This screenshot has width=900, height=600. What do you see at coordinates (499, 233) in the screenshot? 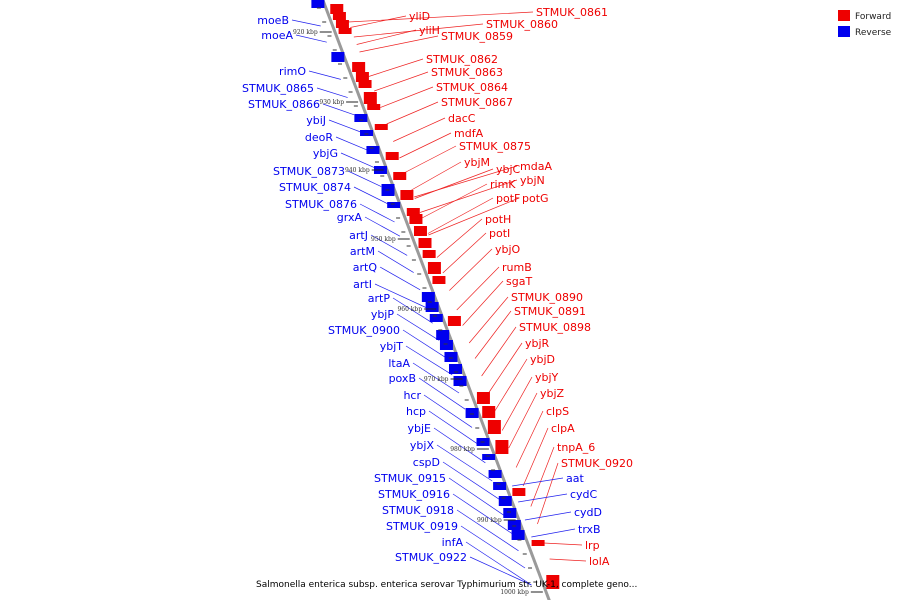
I see `forward-gene-label: potI` at bounding box center [499, 233].